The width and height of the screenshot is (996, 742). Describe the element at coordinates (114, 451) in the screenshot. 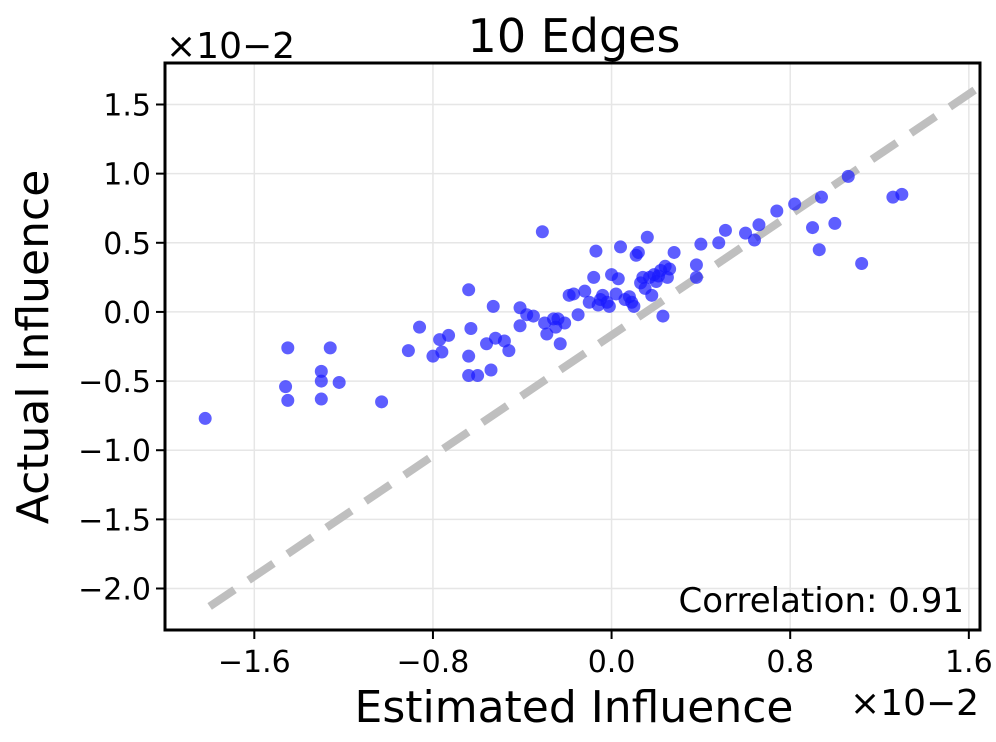

I see `y-tick-label: −1.0` at that location.